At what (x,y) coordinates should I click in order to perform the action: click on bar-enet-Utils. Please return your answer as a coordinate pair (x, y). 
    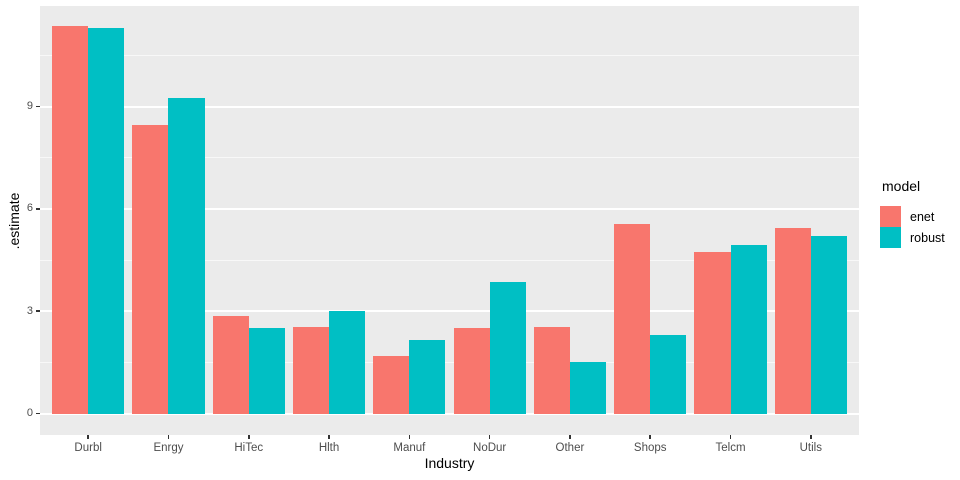
    Looking at the image, I should click on (792, 320).